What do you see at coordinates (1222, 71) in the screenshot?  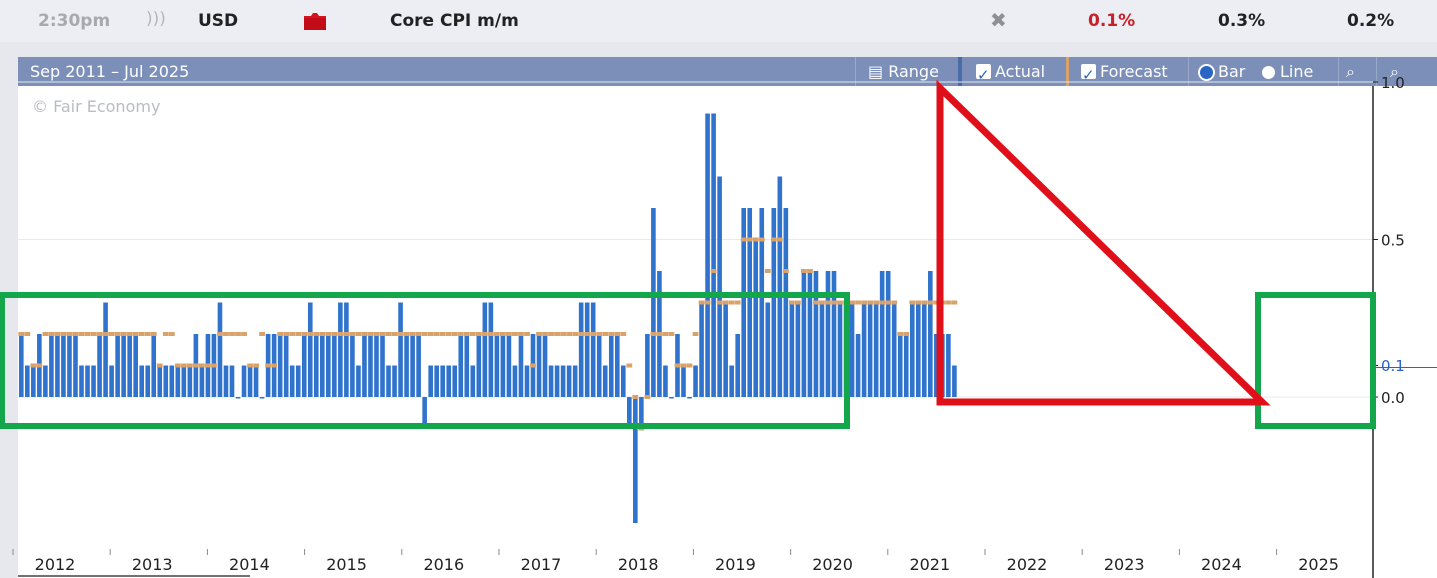 I see `bar-radio: Bar` at bounding box center [1222, 71].